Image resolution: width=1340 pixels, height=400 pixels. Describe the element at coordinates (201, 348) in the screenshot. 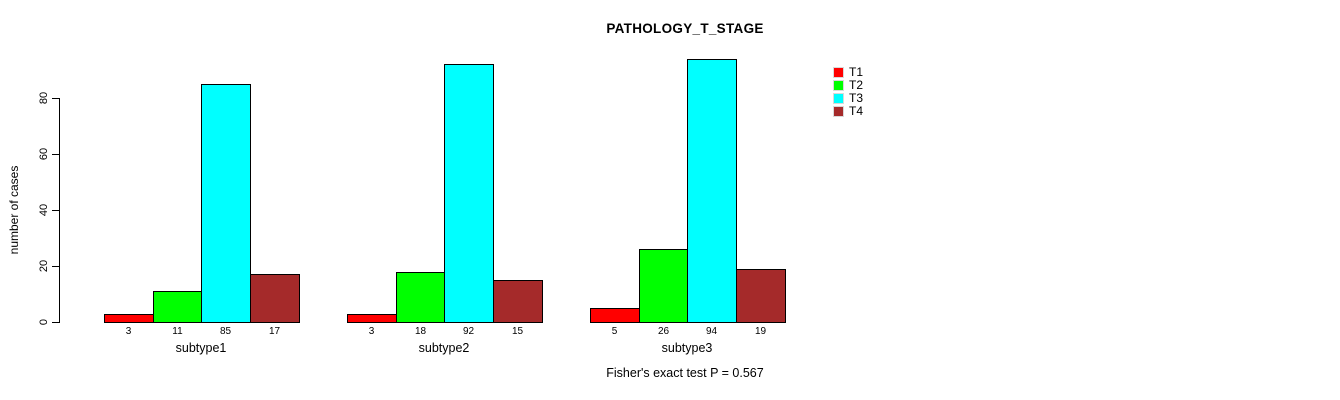

I see `category-label-subtype1: subtype1` at that location.